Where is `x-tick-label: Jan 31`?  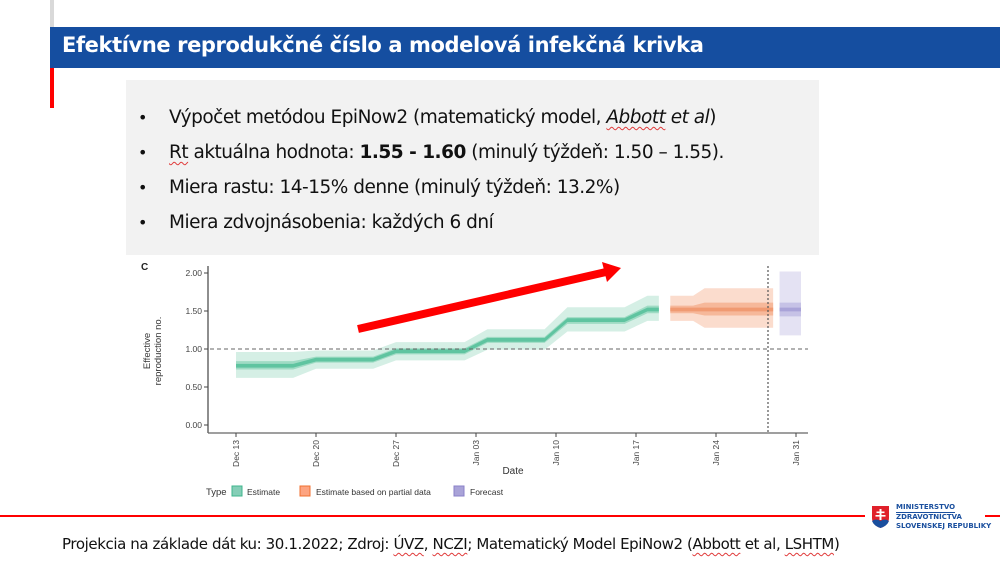
x-tick-label: Jan 31 is located at coordinates (796, 453).